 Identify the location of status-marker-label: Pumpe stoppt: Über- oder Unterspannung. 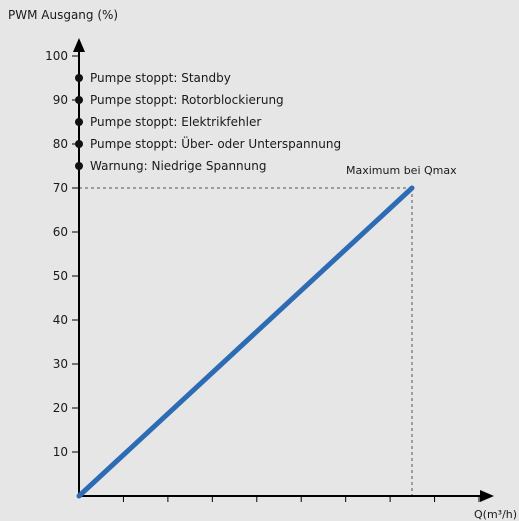
(215, 143).